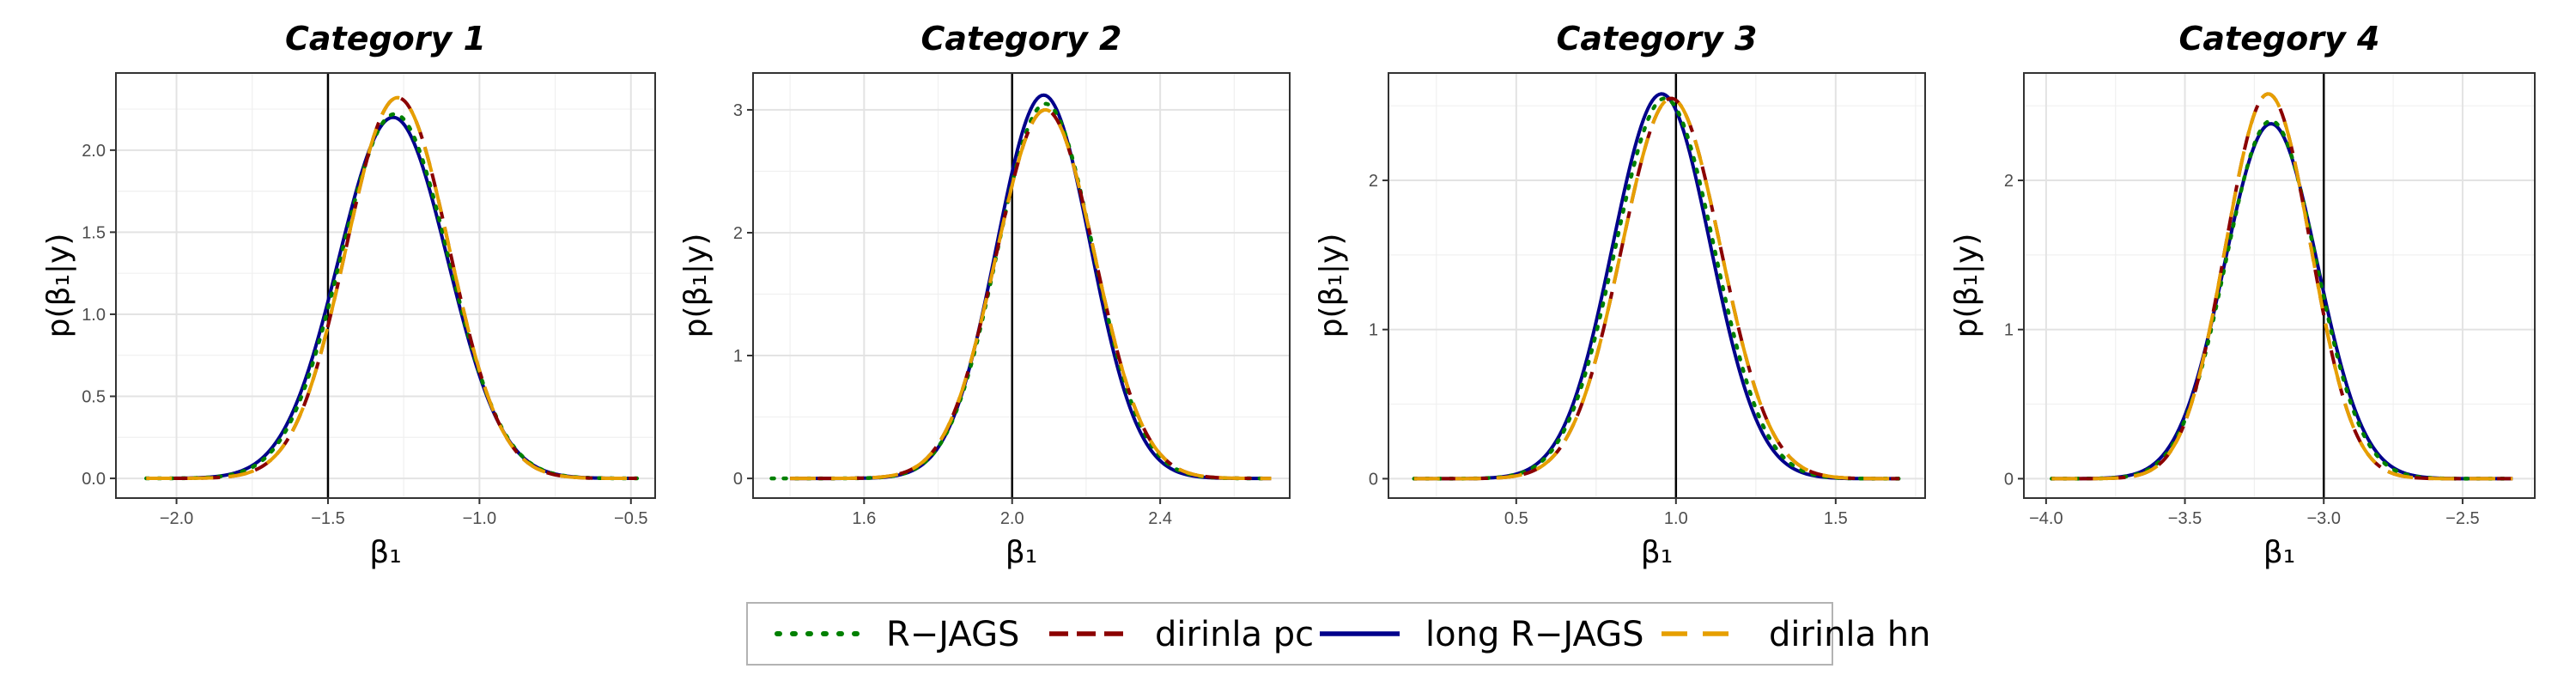 The height and width of the screenshot is (687, 2576). Describe the element at coordinates (2046, 518) in the screenshot. I see `x-tick-label: −4.0` at that location.